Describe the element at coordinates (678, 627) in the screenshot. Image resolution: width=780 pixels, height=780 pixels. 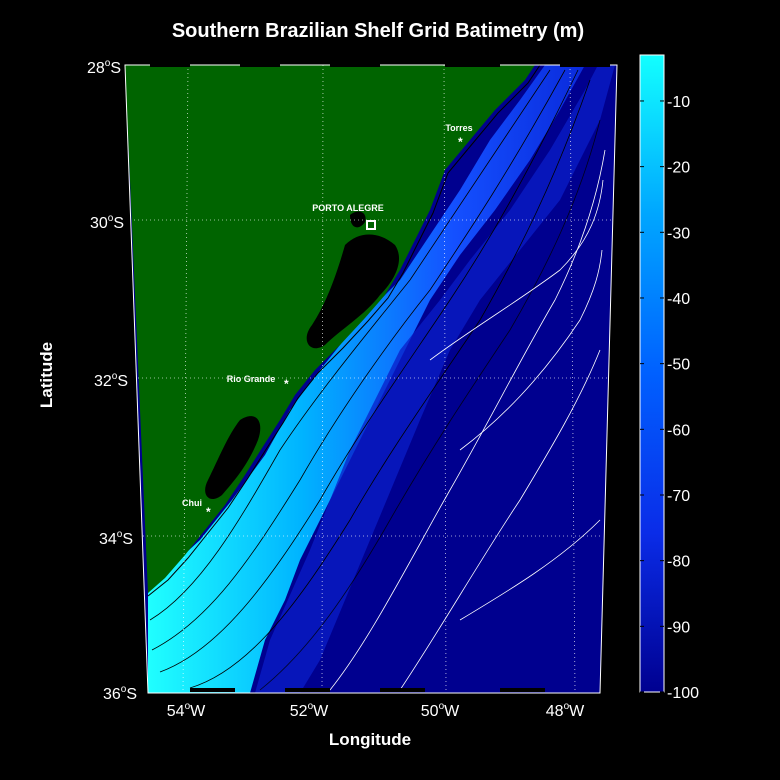
I see `colorbar-tick-label: -90` at that location.